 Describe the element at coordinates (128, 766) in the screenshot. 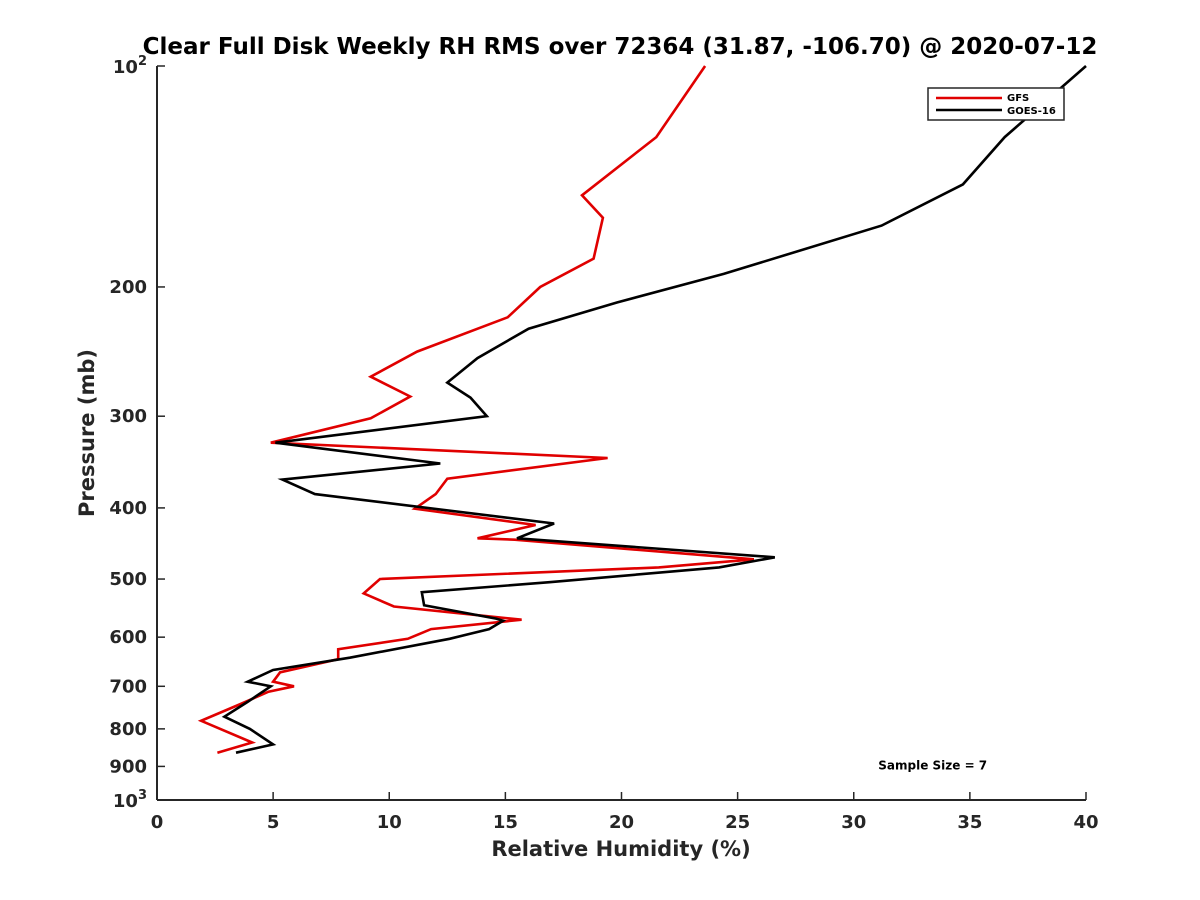

I see `y-tick-label: 900` at that location.